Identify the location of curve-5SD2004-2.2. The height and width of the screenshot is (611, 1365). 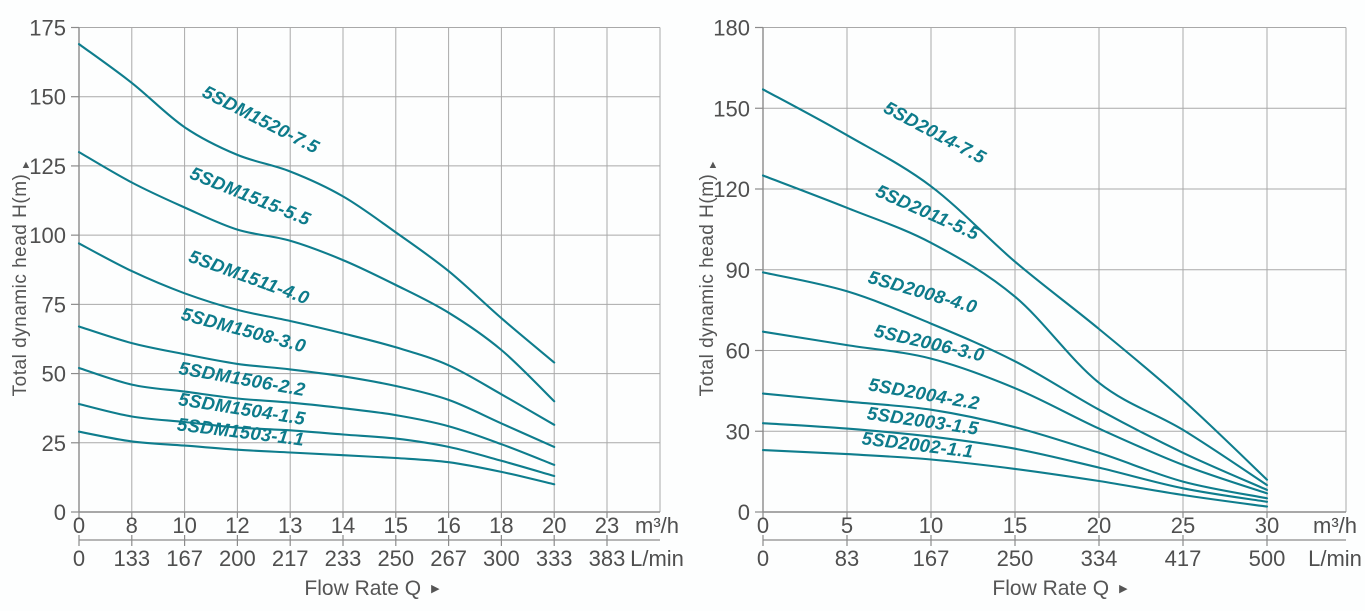
(1015, 446).